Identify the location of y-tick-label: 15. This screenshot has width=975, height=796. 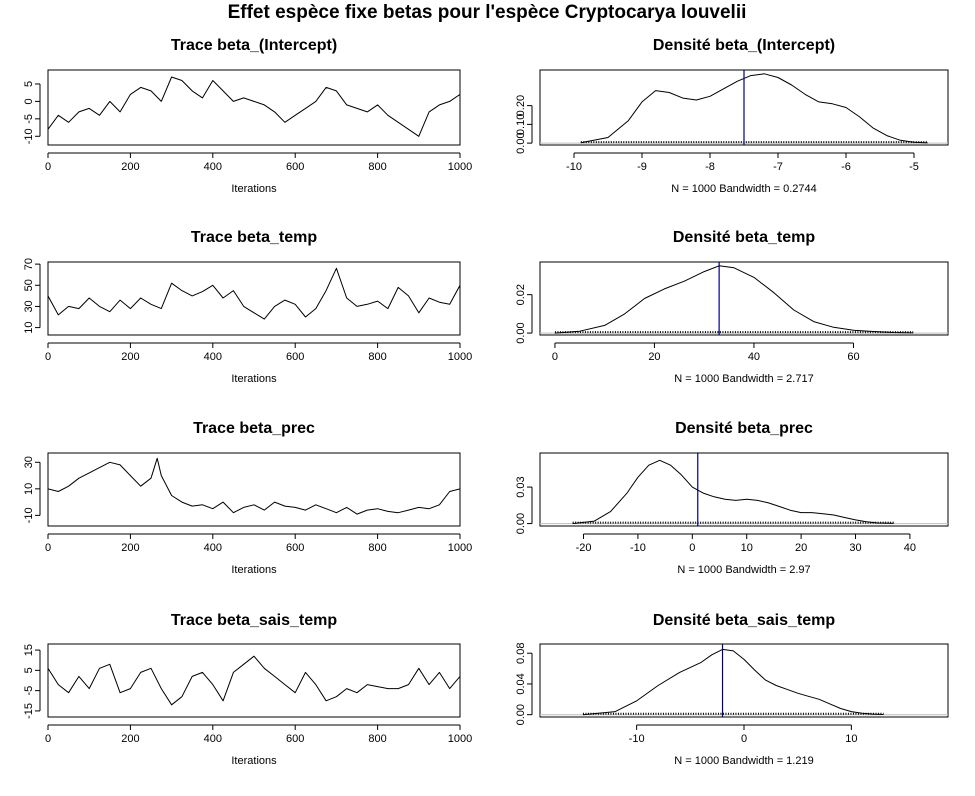
(29, 650).